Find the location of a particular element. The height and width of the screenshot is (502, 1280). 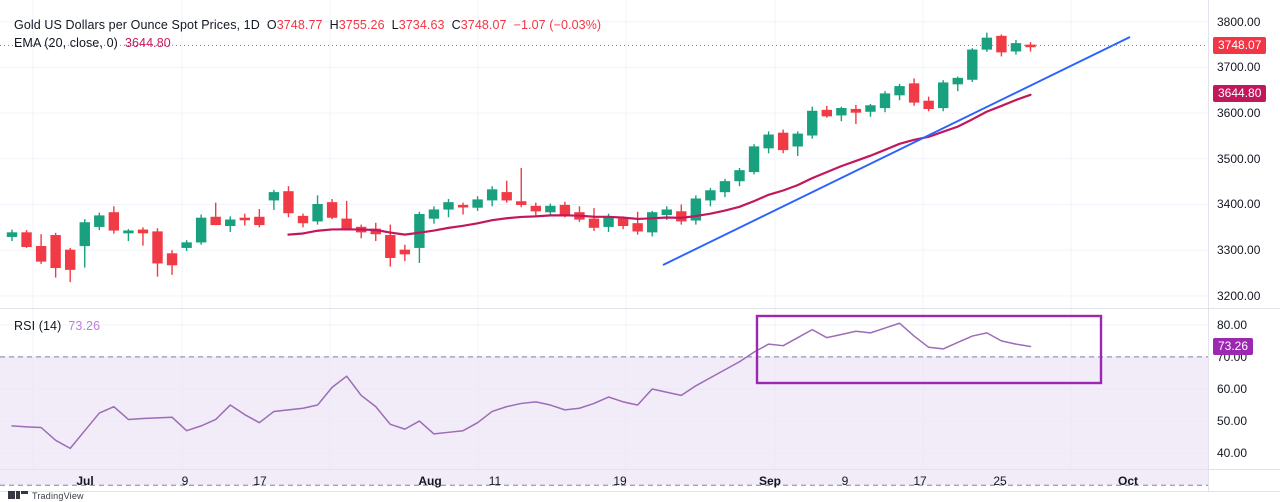

low-label: L is located at coordinates (395, 25).